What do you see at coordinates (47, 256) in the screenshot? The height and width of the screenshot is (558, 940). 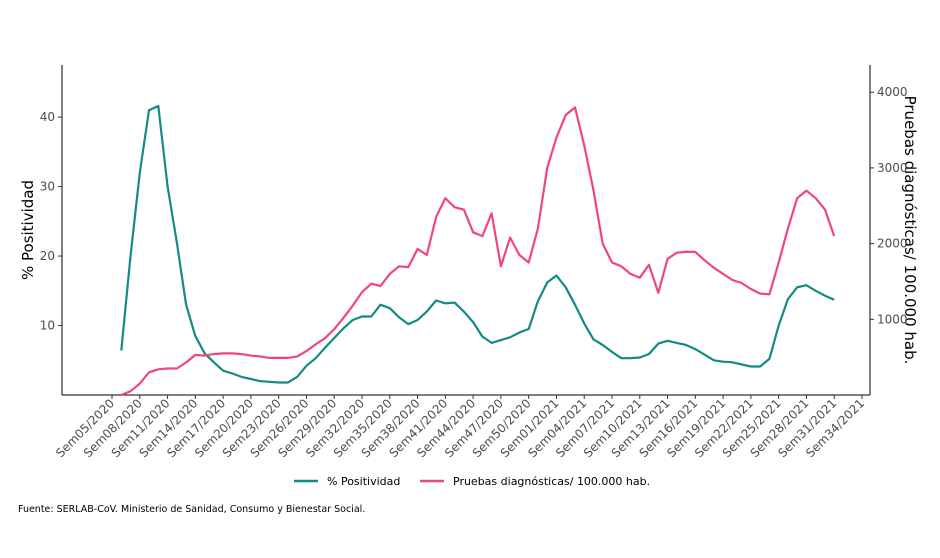 I see `y-tick-label: 20` at bounding box center [47, 256].